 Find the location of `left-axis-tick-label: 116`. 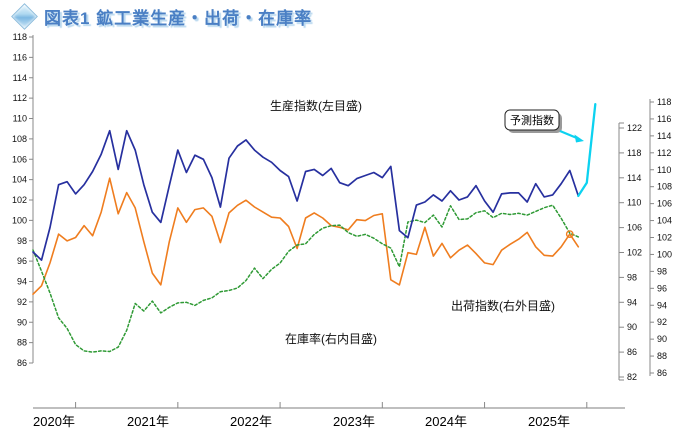

left-axis-tick-label: 116 is located at coordinates (20, 57).